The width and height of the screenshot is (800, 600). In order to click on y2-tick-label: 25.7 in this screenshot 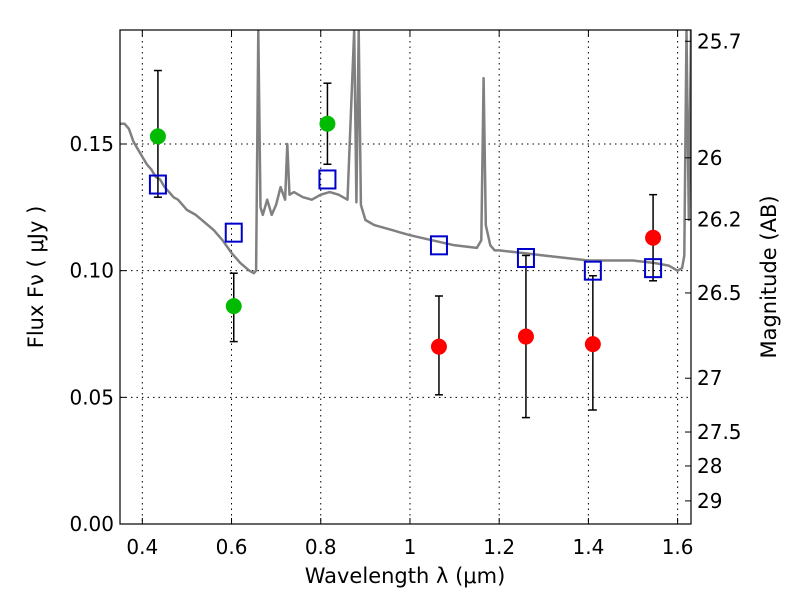, I will do `click(719, 41)`.